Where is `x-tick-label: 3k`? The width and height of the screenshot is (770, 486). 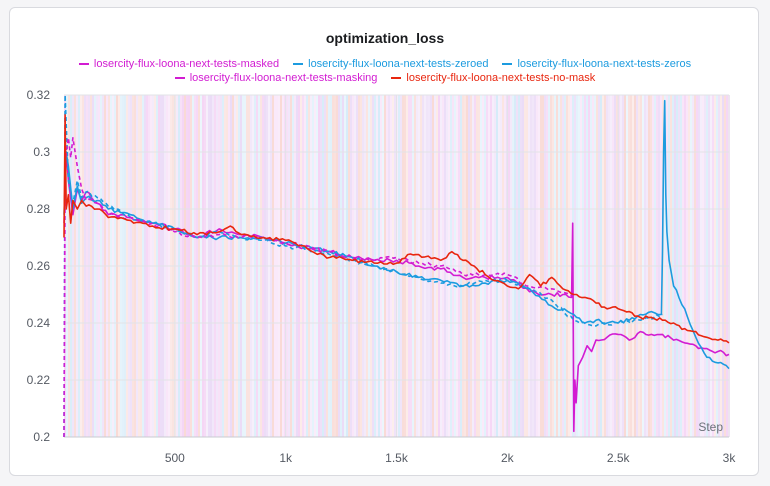 x-tick-label: 3k is located at coordinates (730, 458).